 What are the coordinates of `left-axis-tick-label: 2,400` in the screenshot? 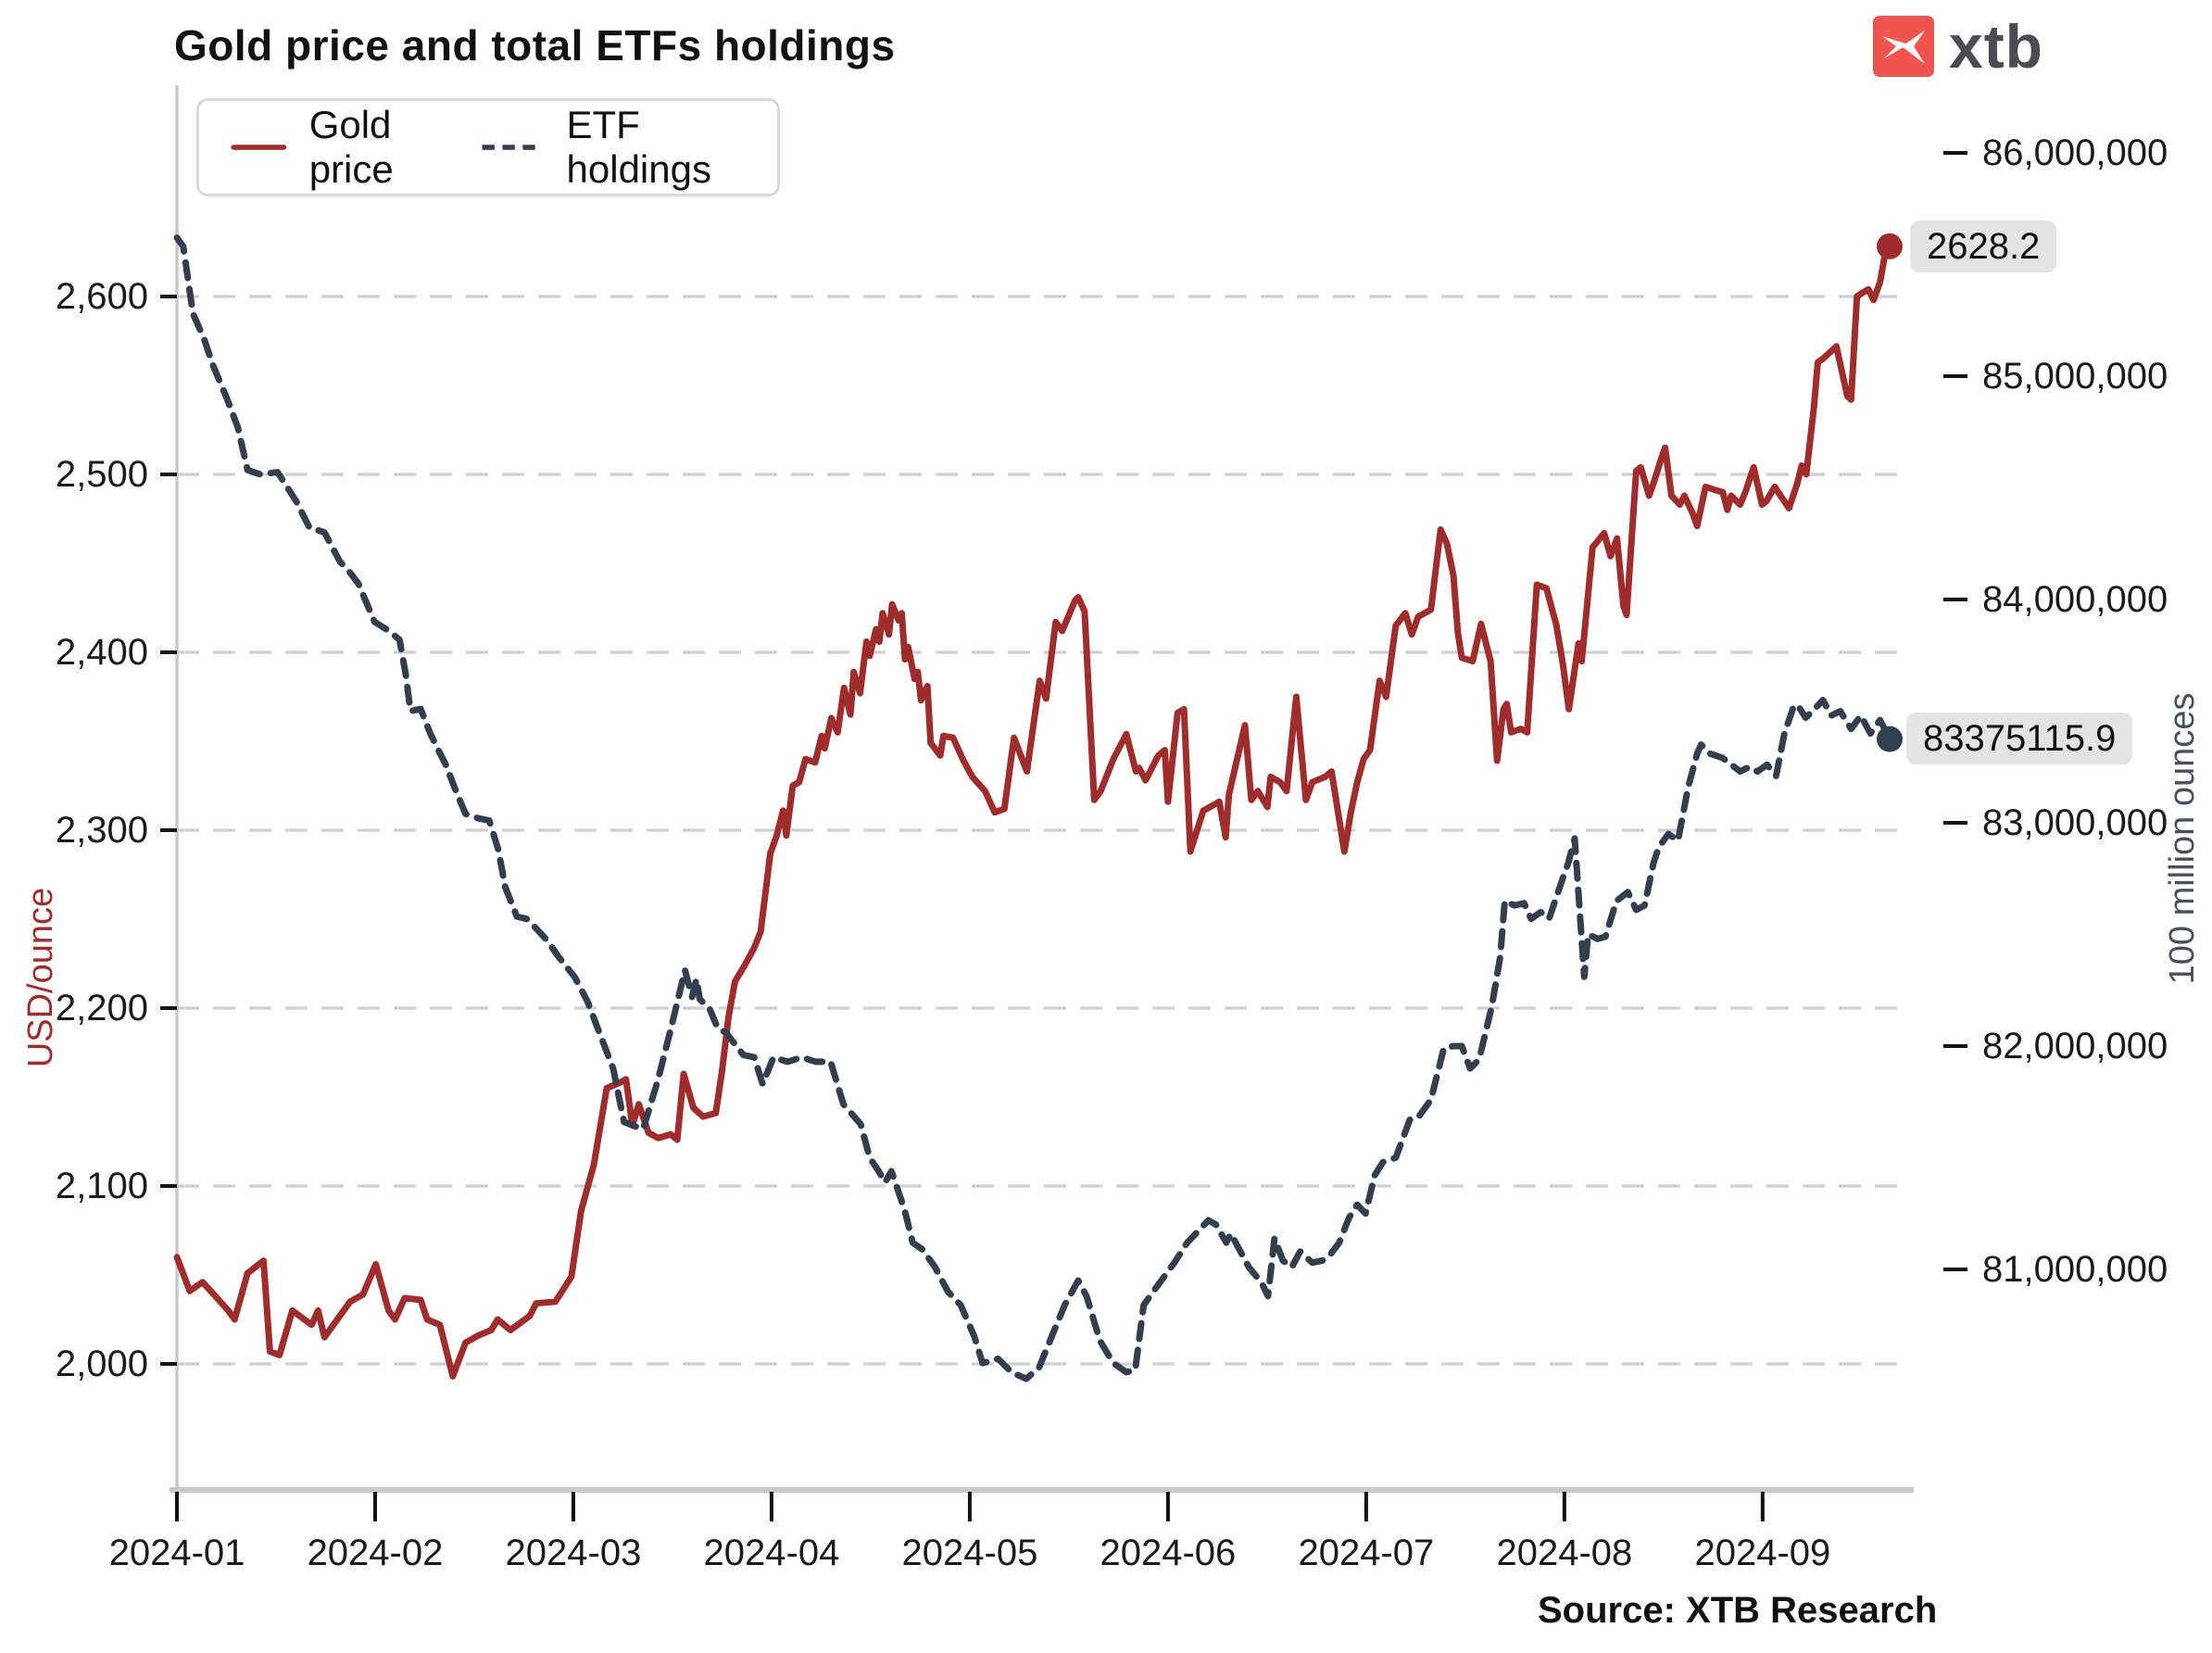 It's located at (102, 652).